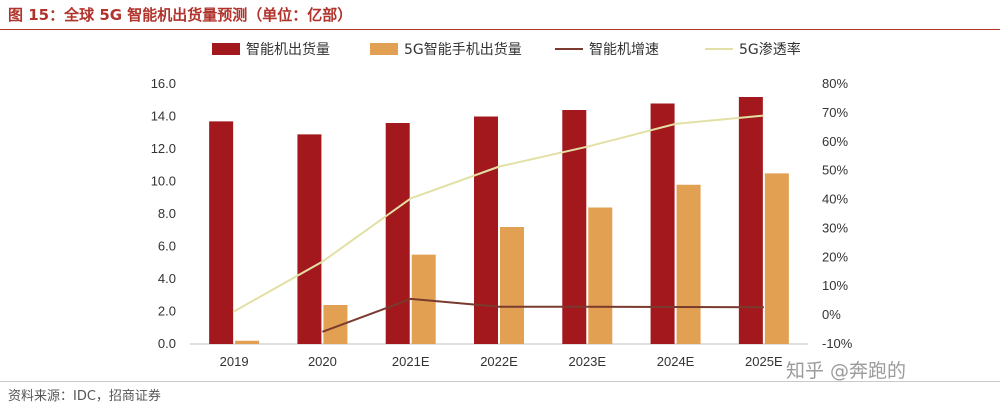 The width and height of the screenshot is (1000, 415). I want to click on left-y-tick-label: 10.0, so click(163, 181).